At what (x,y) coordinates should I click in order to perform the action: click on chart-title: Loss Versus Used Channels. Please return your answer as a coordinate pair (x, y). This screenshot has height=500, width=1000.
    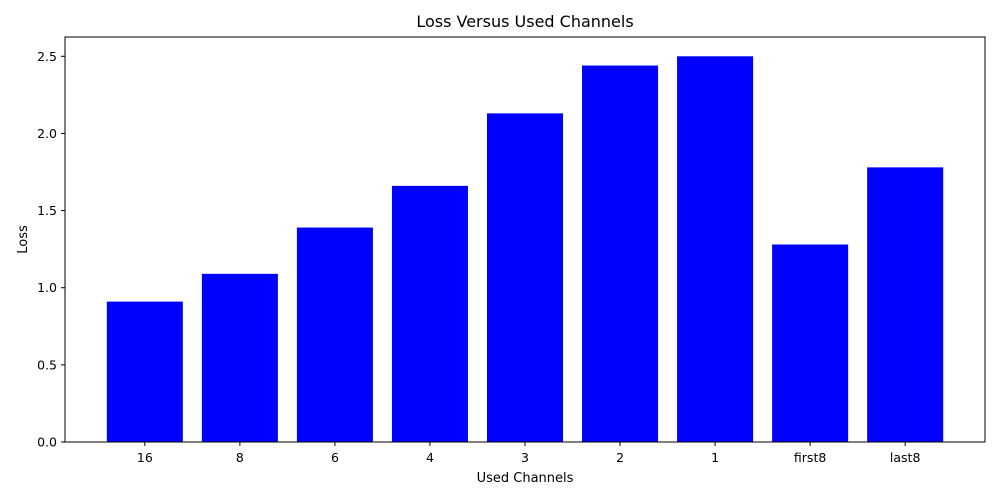
    Looking at the image, I should click on (524, 21).